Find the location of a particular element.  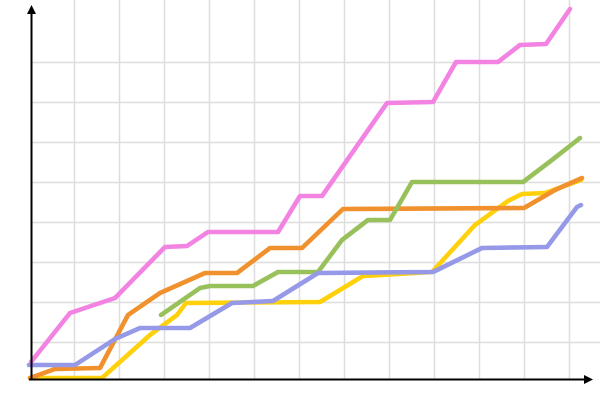

y-axis-arrow-icon is located at coordinates (31, 9).